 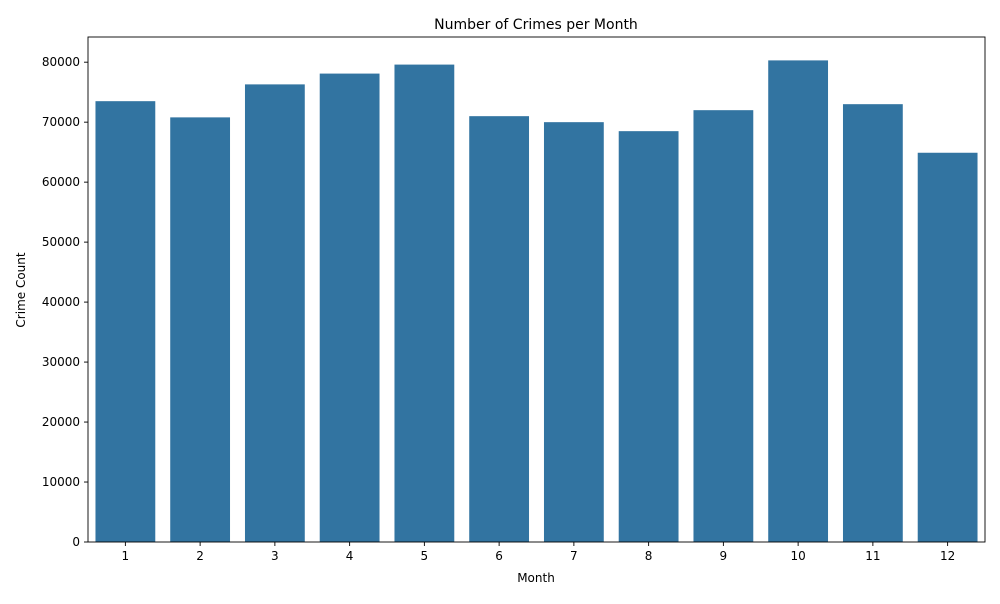 I want to click on x-tick-label: 1, so click(x=126, y=556).